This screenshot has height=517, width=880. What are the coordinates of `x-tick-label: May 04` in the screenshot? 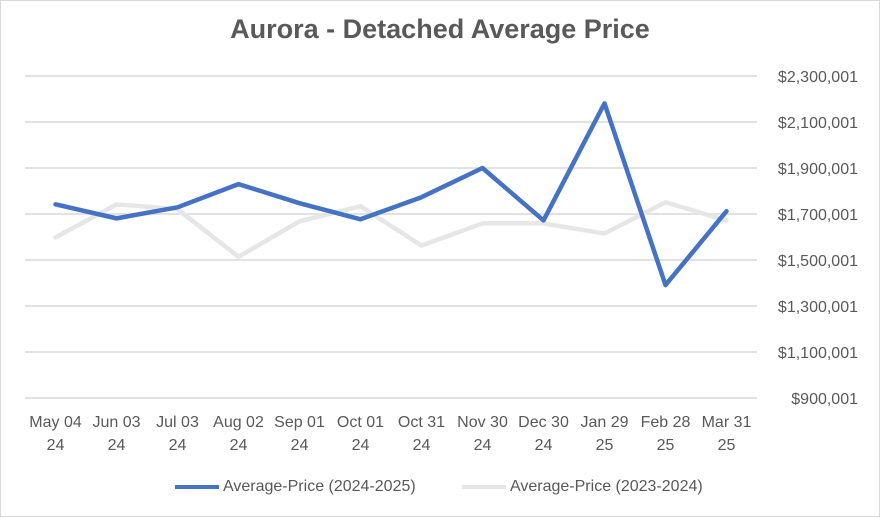 It's located at (55, 422).